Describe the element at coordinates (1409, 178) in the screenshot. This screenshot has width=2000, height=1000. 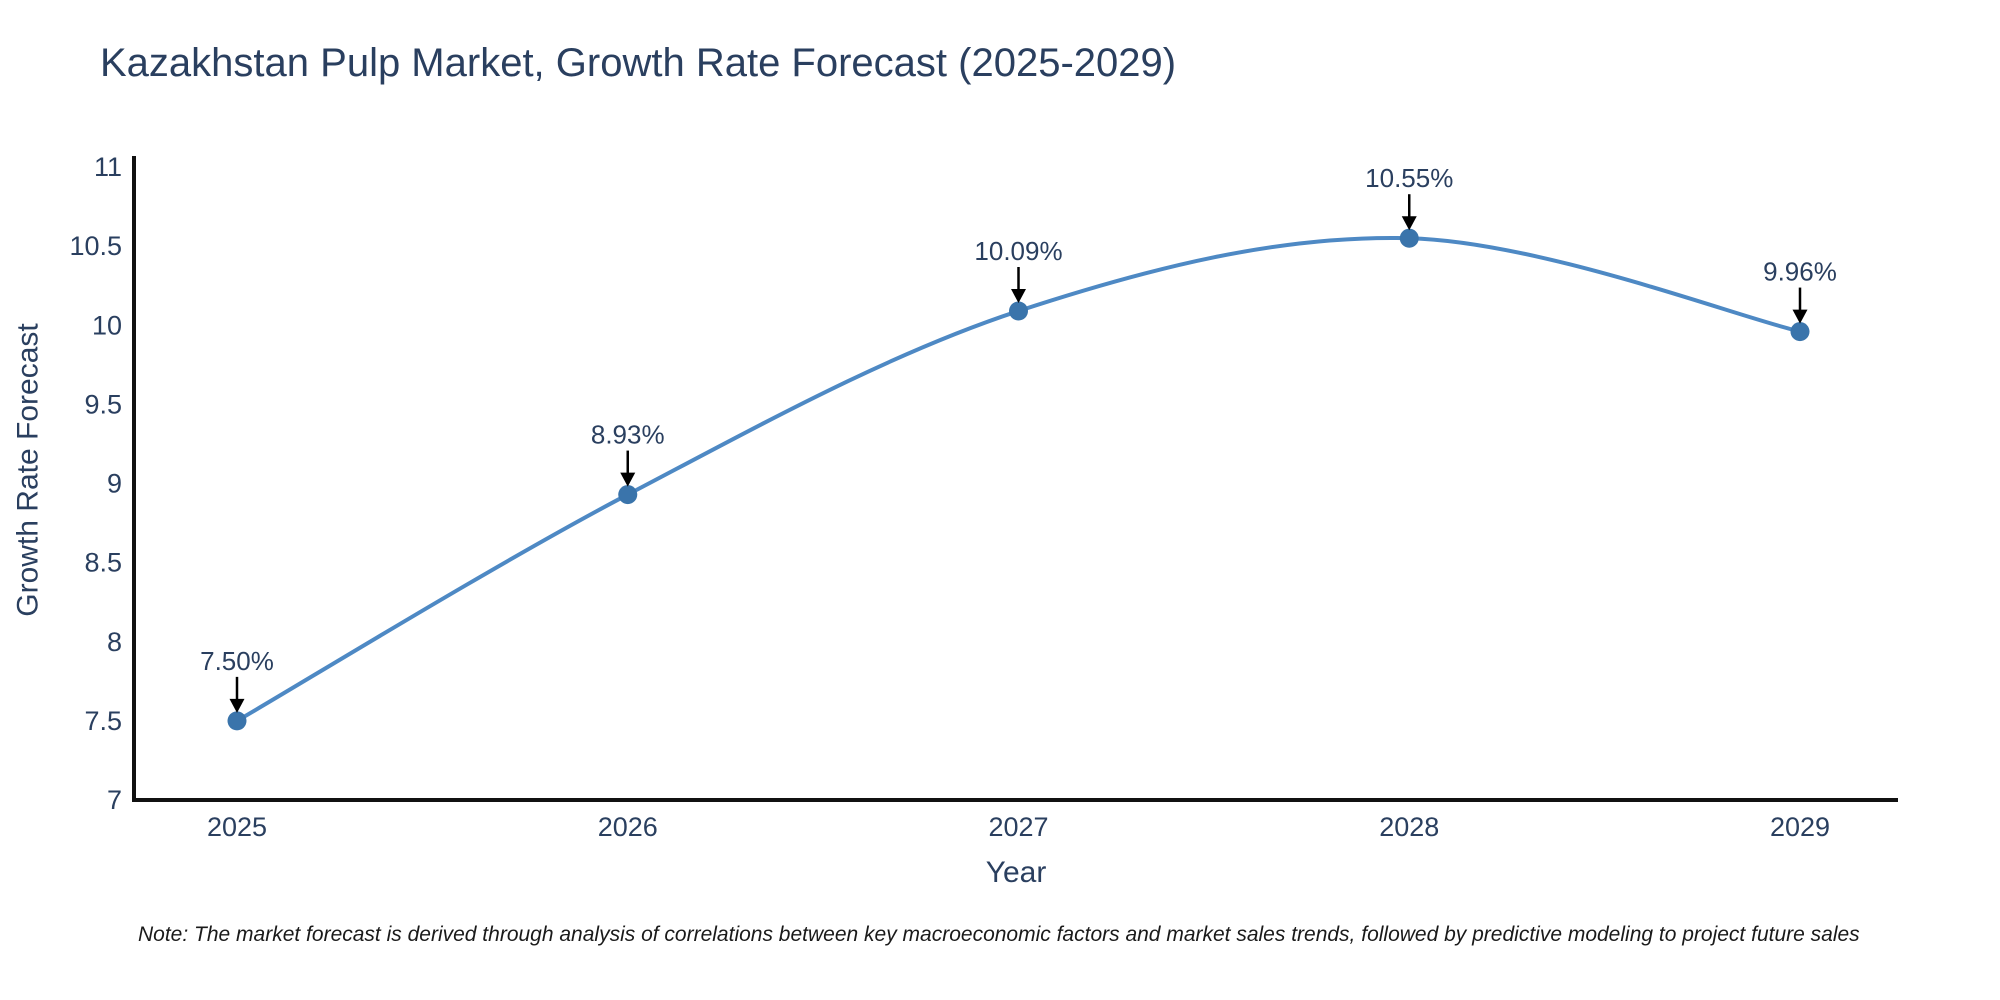
I see `annotation-label: 10.55%` at that location.